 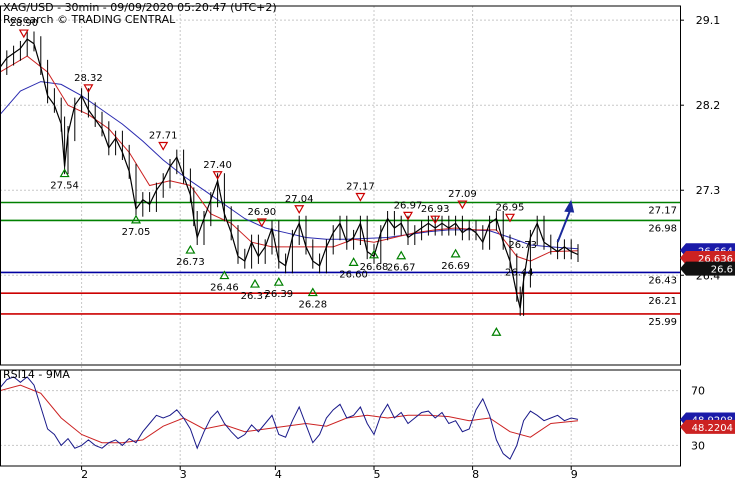 I want to click on swing-low-label: 26.39, so click(x=278, y=294).